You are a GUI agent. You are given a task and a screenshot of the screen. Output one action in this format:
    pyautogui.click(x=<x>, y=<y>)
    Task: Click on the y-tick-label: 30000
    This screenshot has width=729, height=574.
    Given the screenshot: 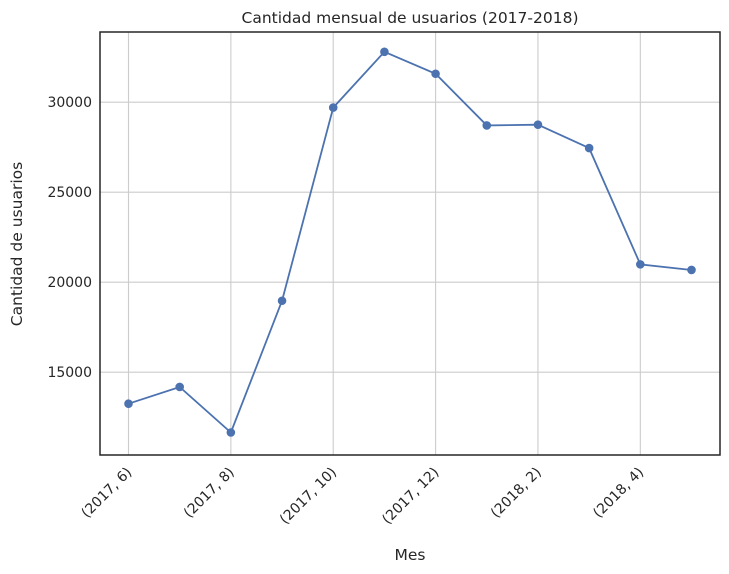 What is the action you would take?
    pyautogui.click(x=69, y=103)
    